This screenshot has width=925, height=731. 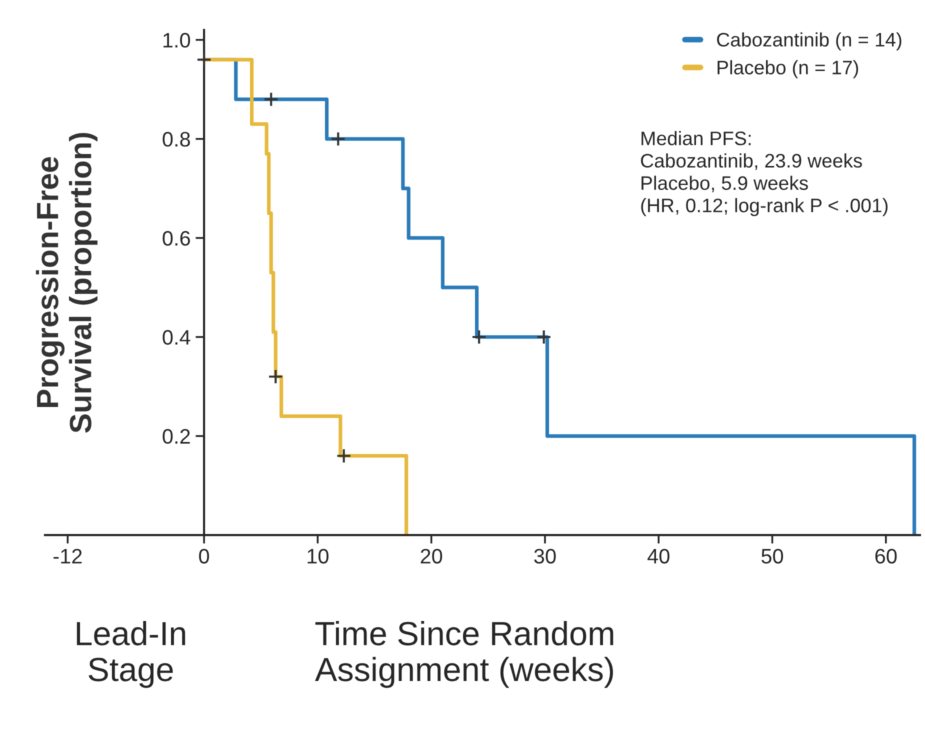 What do you see at coordinates (431, 556) in the screenshot?
I see `x-tick-label: 20` at bounding box center [431, 556].